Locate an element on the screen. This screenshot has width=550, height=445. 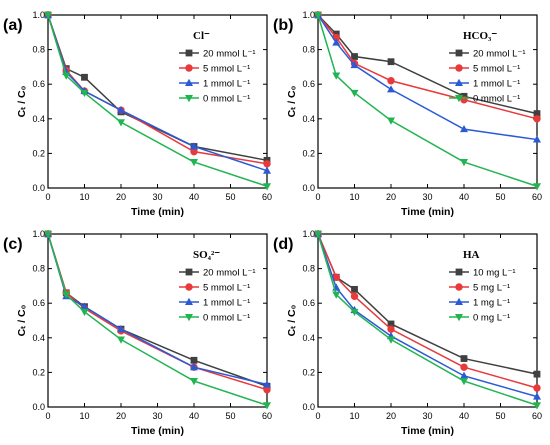
legend-entry: 10 mg L⁻¹ is located at coordinates (494, 273).